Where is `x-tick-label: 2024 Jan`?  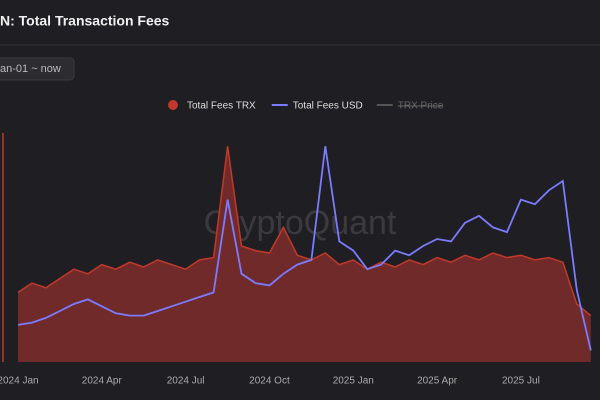
x-tick-label: 2024 Jan is located at coordinates (19, 381).